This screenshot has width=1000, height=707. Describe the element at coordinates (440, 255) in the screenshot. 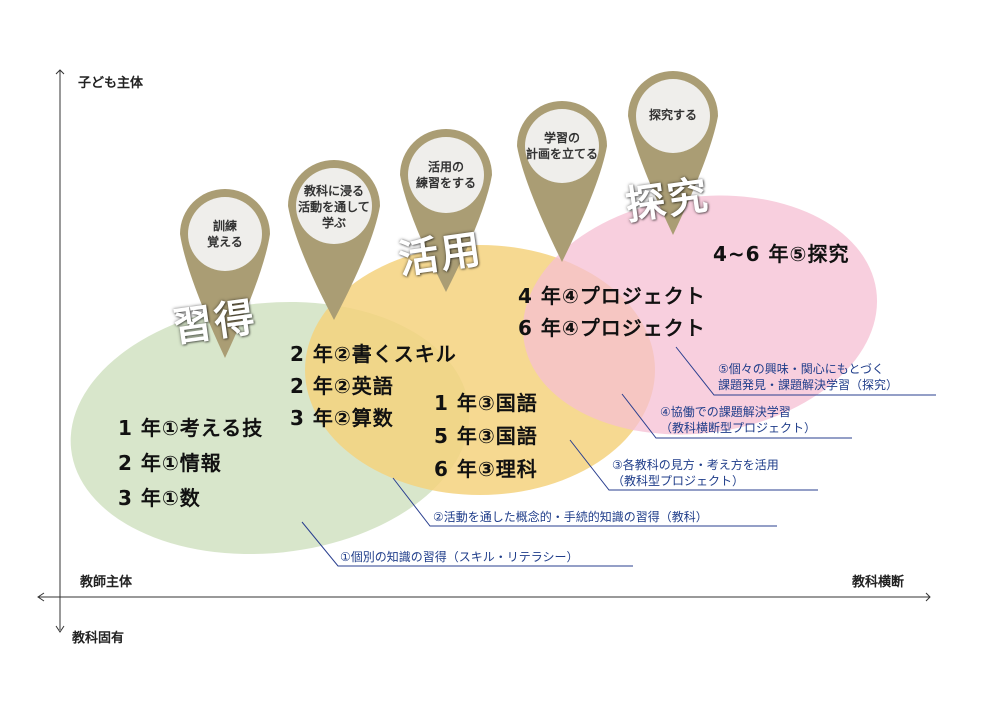

I see `stage-label-katsuyou: 活用` at that location.